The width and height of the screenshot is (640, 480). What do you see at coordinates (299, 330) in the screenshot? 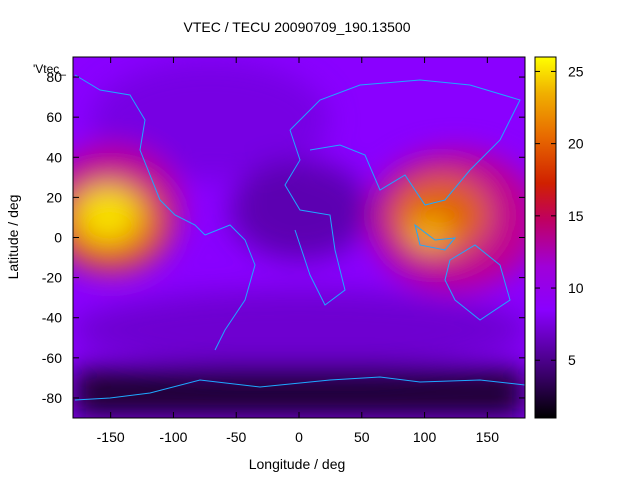
I see `southern-dark-band` at bounding box center [299, 330].